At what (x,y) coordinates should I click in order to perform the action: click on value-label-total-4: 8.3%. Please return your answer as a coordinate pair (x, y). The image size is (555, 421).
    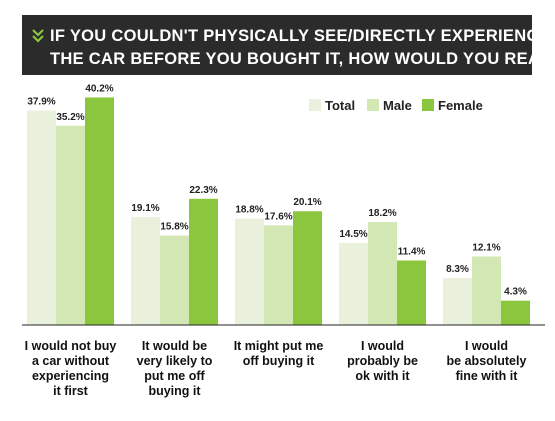
    Looking at the image, I should click on (457, 269).